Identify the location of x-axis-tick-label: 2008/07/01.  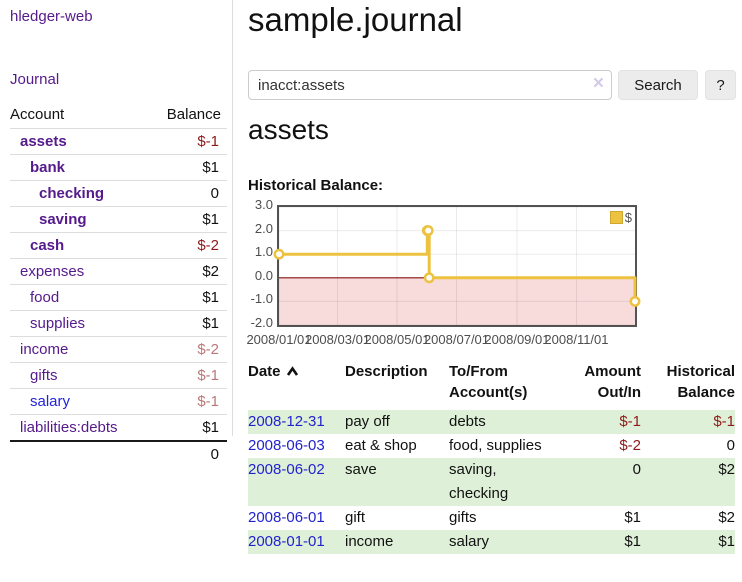
(456, 339).